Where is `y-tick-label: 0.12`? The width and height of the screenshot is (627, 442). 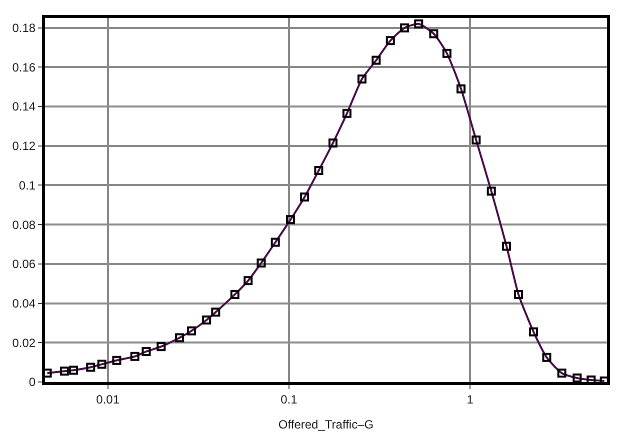
y-tick-label: 0.12 is located at coordinates (24, 146).